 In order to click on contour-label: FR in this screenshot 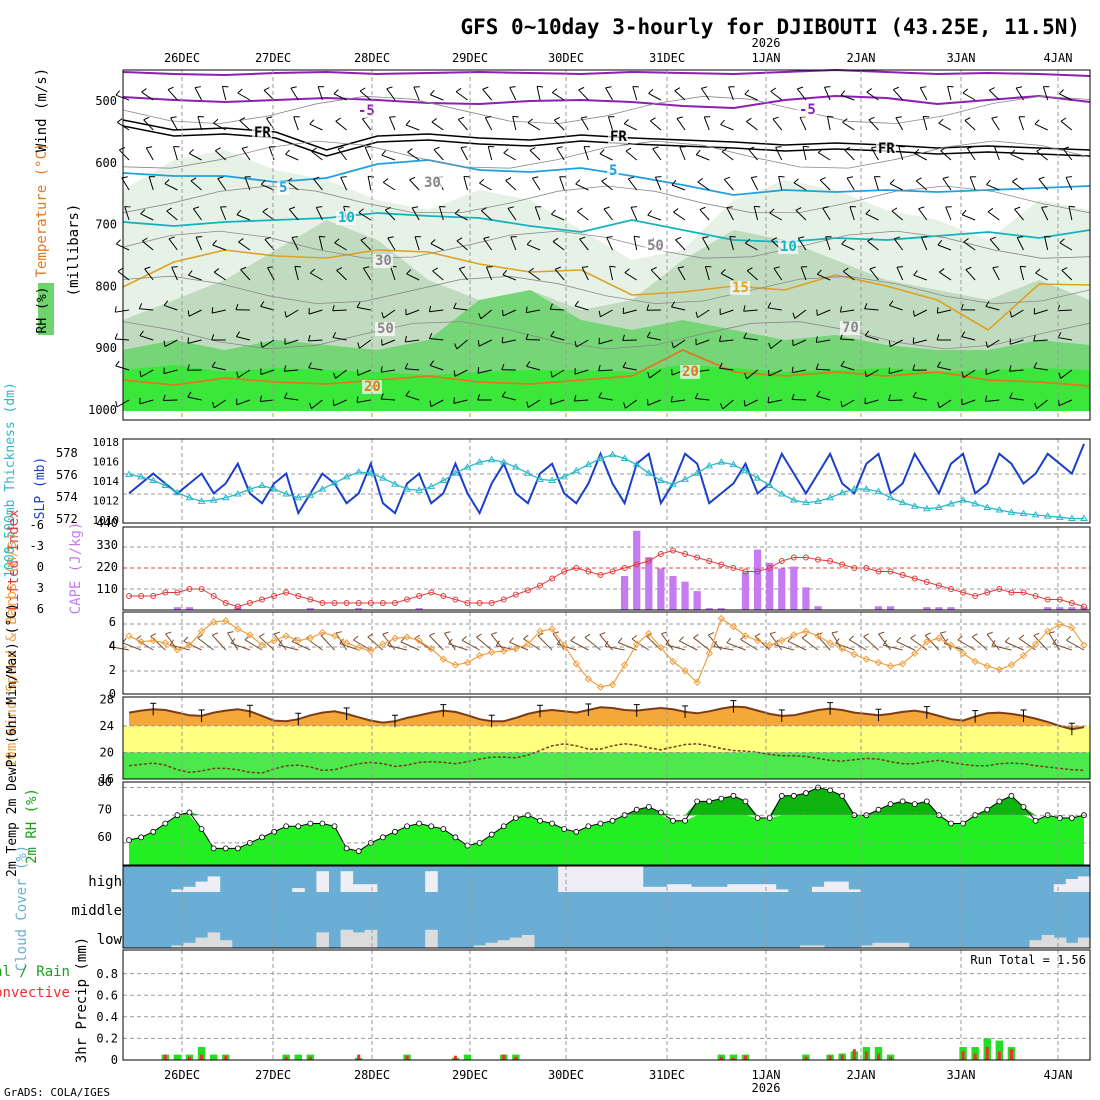, I will do `click(618, 137)`.